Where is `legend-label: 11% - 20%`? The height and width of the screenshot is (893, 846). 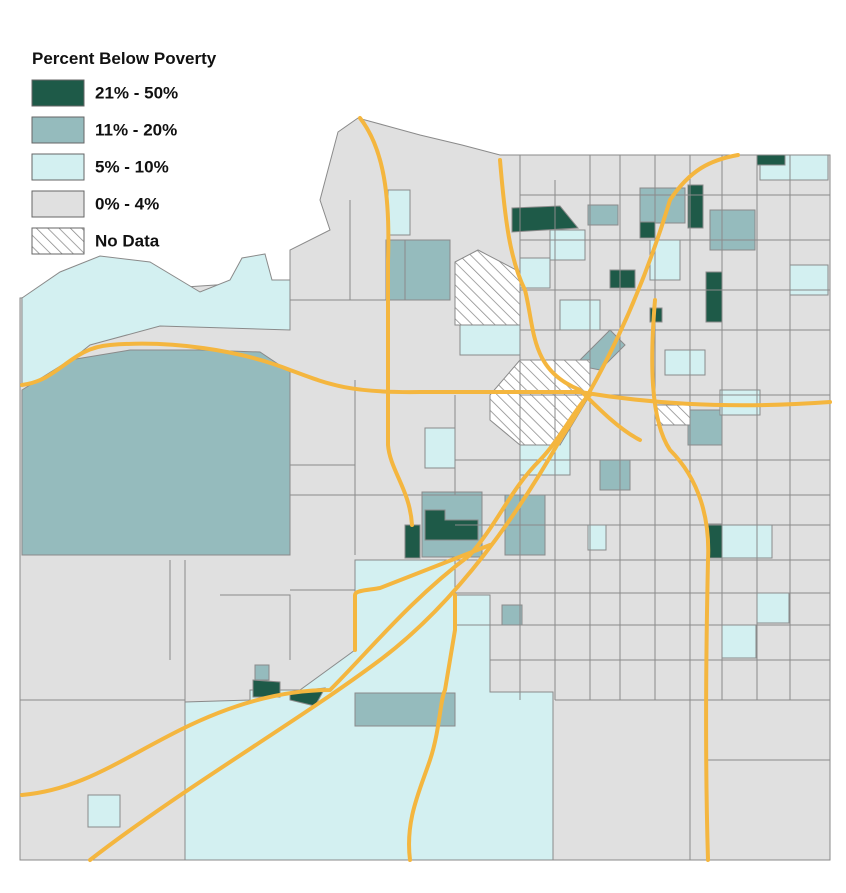
legend-label: 11% - 20% is located at coordinates (136, 129).